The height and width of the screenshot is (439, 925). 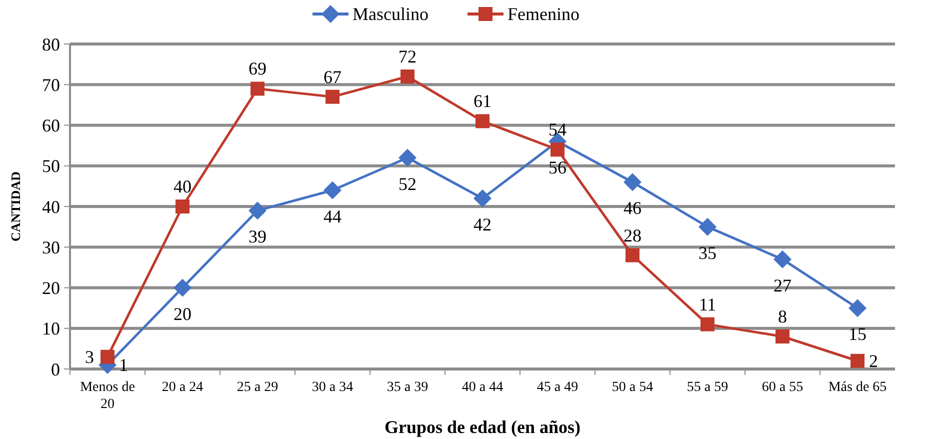 What do you see at coordinates (482, 427) in the screenshot?
I see `x-axis-title: Grupos de edad (en años)` at bounding box center [482, 427].